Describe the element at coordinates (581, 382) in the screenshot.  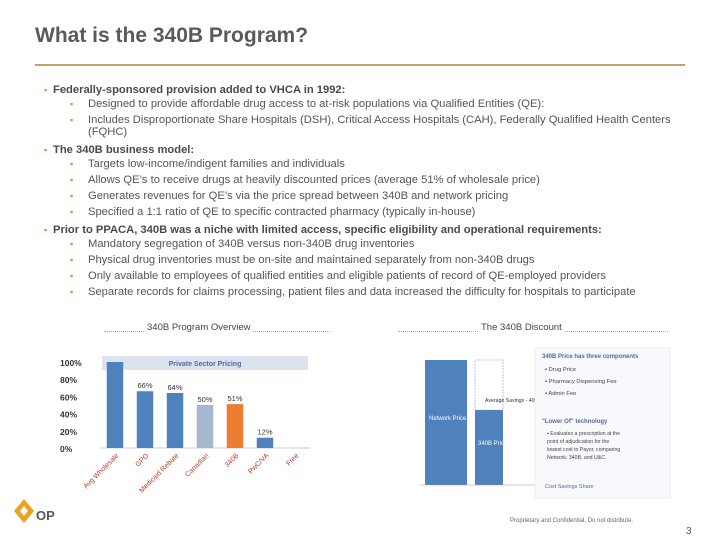
I see `component-item: ▪ Pharmacy Dispensing Fee` at that location.